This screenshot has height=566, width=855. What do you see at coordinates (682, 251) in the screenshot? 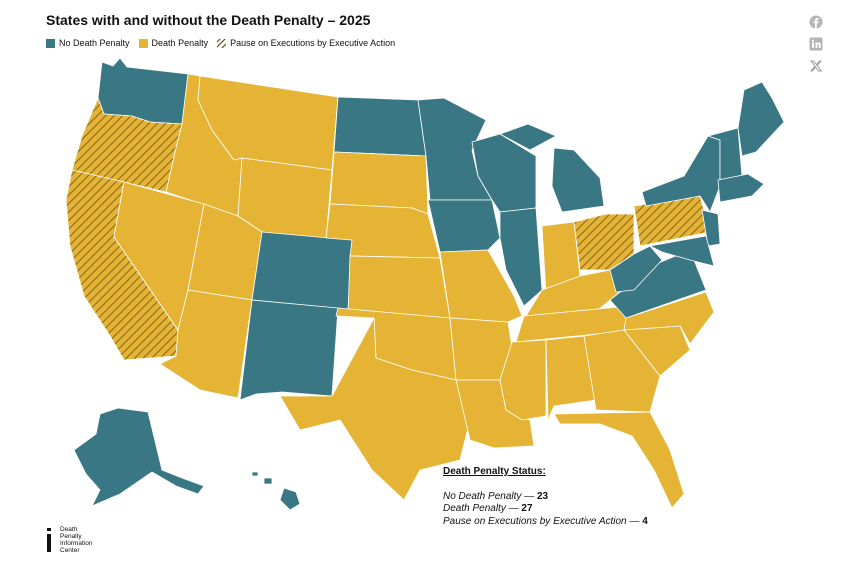
I see `state-maryland-delaware` at bounding box center [682, 251].